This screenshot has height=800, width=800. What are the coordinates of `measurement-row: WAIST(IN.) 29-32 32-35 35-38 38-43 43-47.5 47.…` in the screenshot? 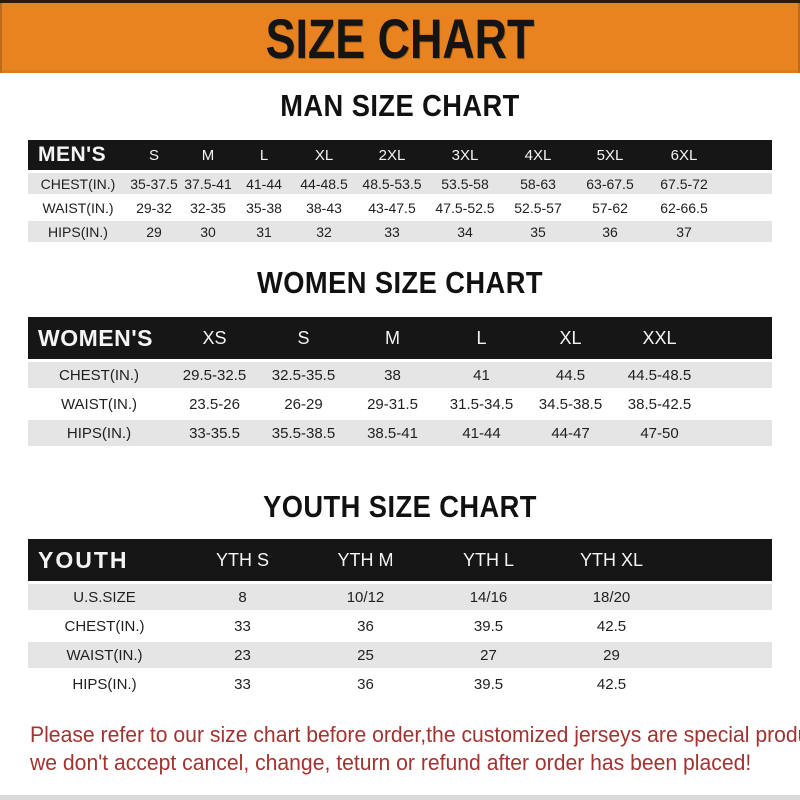 It's located at (400, 207).